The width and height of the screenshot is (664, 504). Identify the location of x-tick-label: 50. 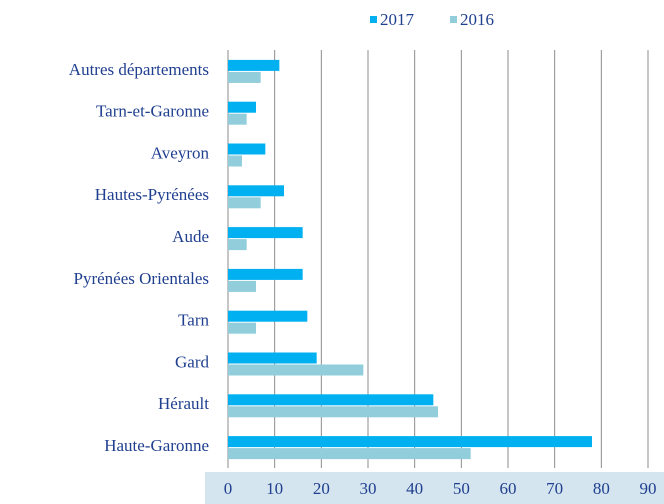
(461, 488).